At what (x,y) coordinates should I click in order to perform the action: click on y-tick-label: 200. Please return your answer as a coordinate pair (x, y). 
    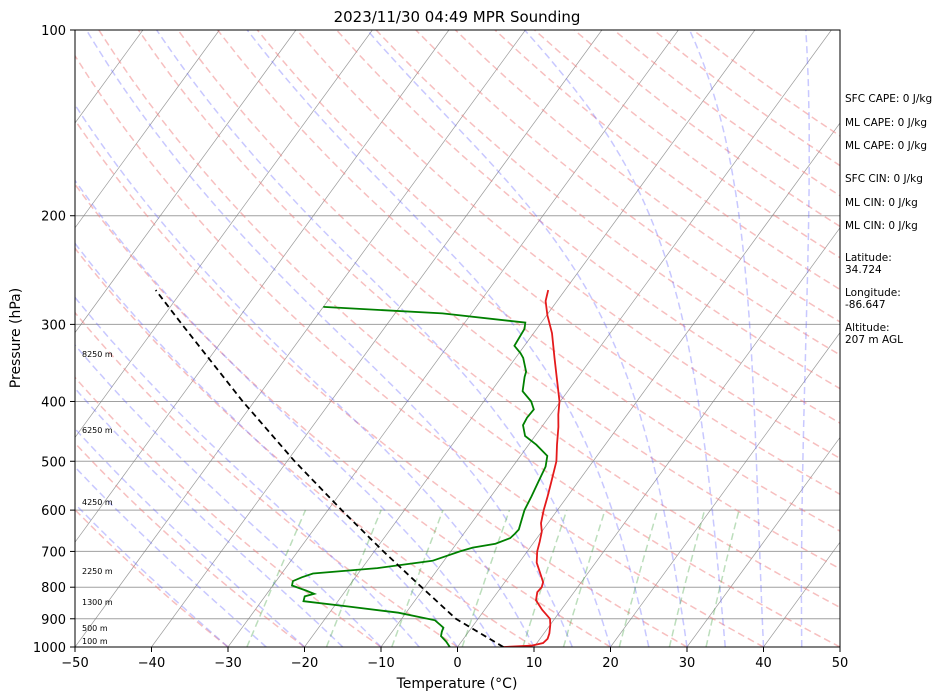
    Looking at the image, I should click on (53, 217).